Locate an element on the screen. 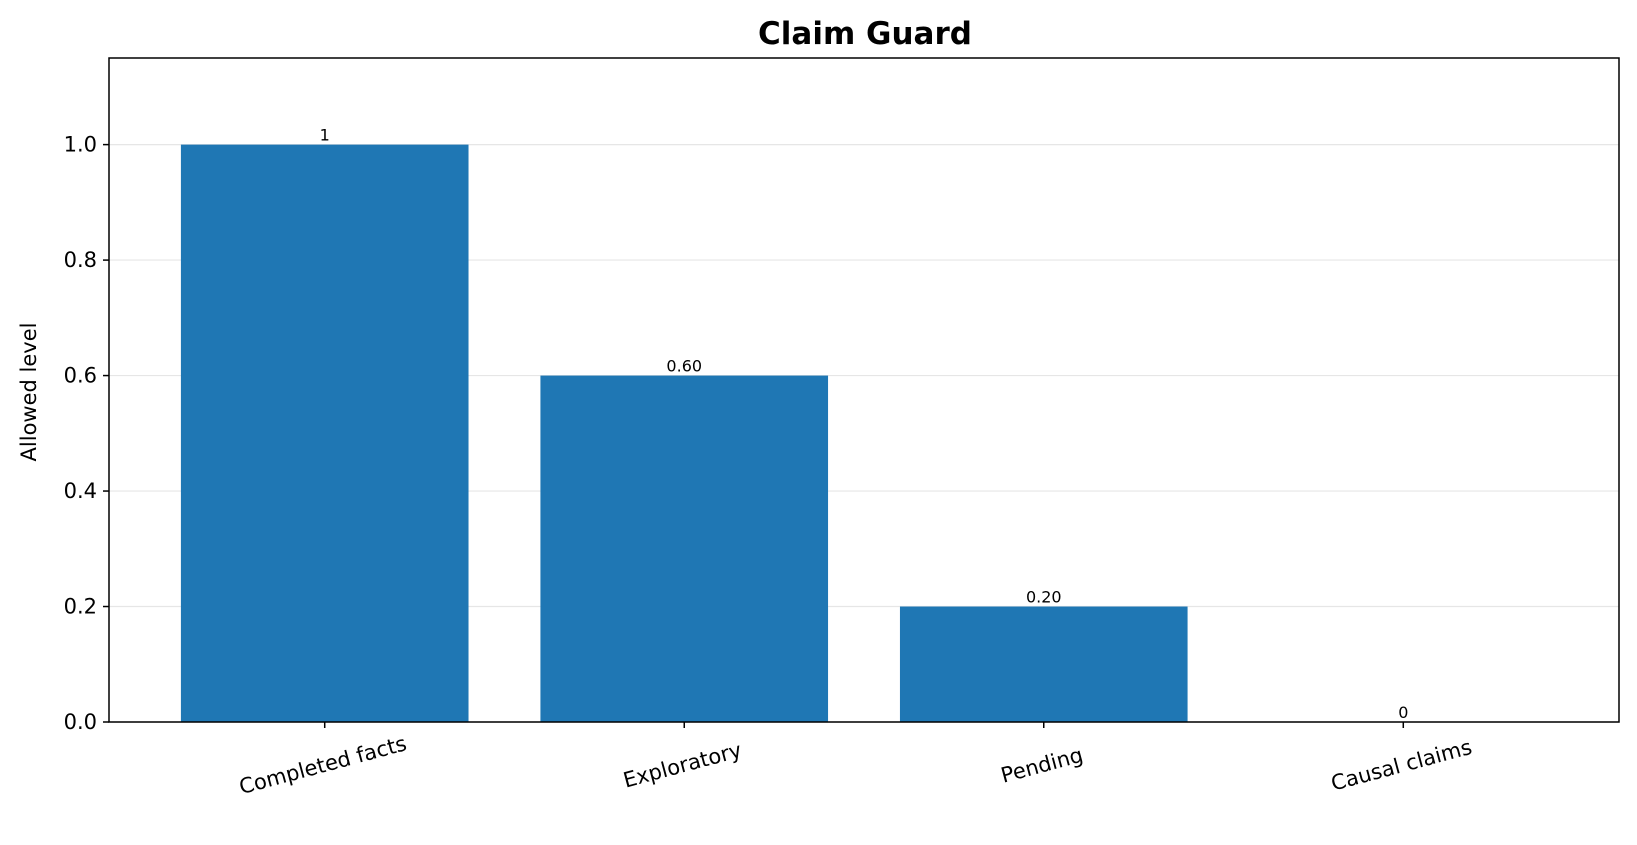 This screenshot has height=845, width=1637. y-tick-label: 0.4 is located at coordinates (80, 491).